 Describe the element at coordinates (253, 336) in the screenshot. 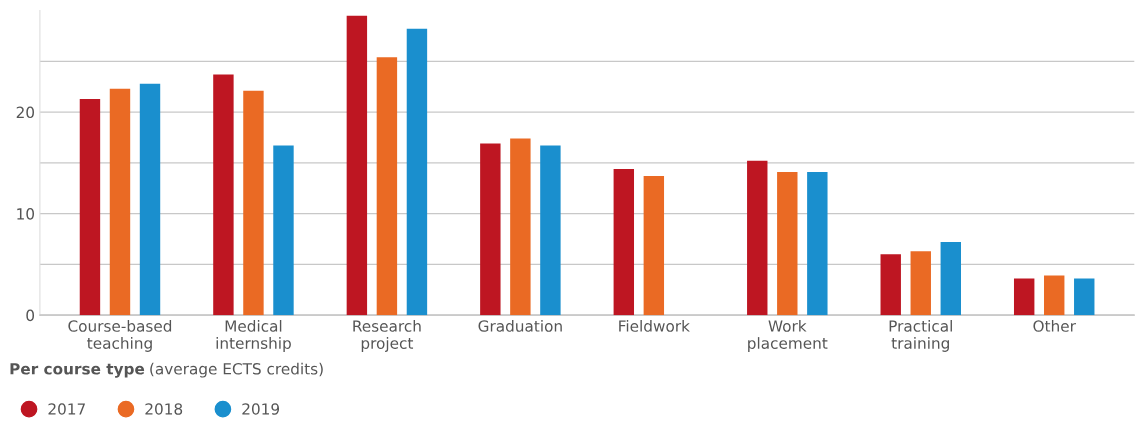

I see `x-tick-label: Medical internship` at that location.